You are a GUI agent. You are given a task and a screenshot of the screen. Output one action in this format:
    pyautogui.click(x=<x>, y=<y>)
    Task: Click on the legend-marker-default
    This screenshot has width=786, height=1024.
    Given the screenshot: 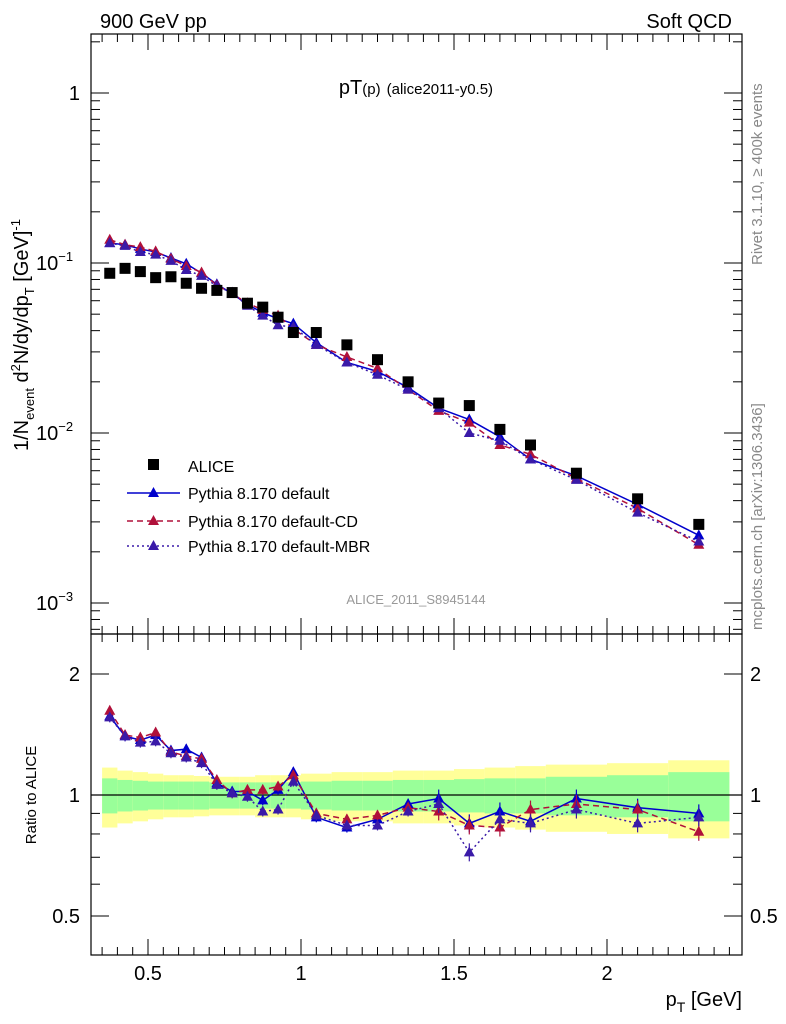 What is the action you would take?
    pyautogui.click(x=153, y=492)
    